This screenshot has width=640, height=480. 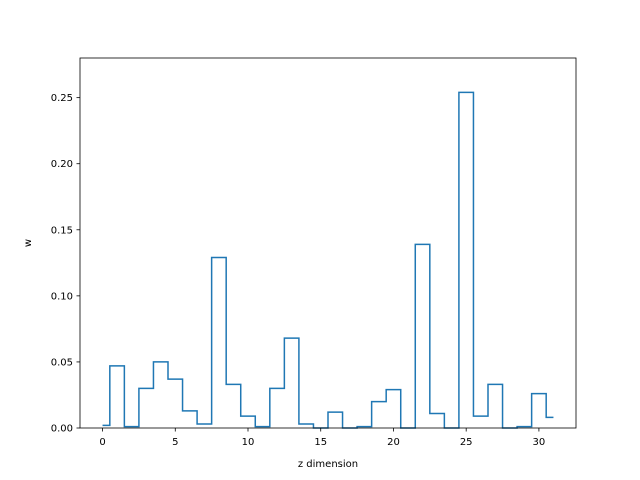 I want to click on x-tick-label: 10, so click(x=248, y=442).